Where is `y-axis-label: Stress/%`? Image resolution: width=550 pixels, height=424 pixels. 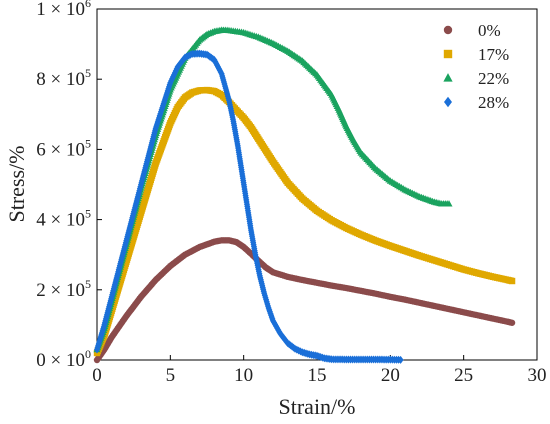 y-axis-label: Stress/% is located at coordinates (16, 184).